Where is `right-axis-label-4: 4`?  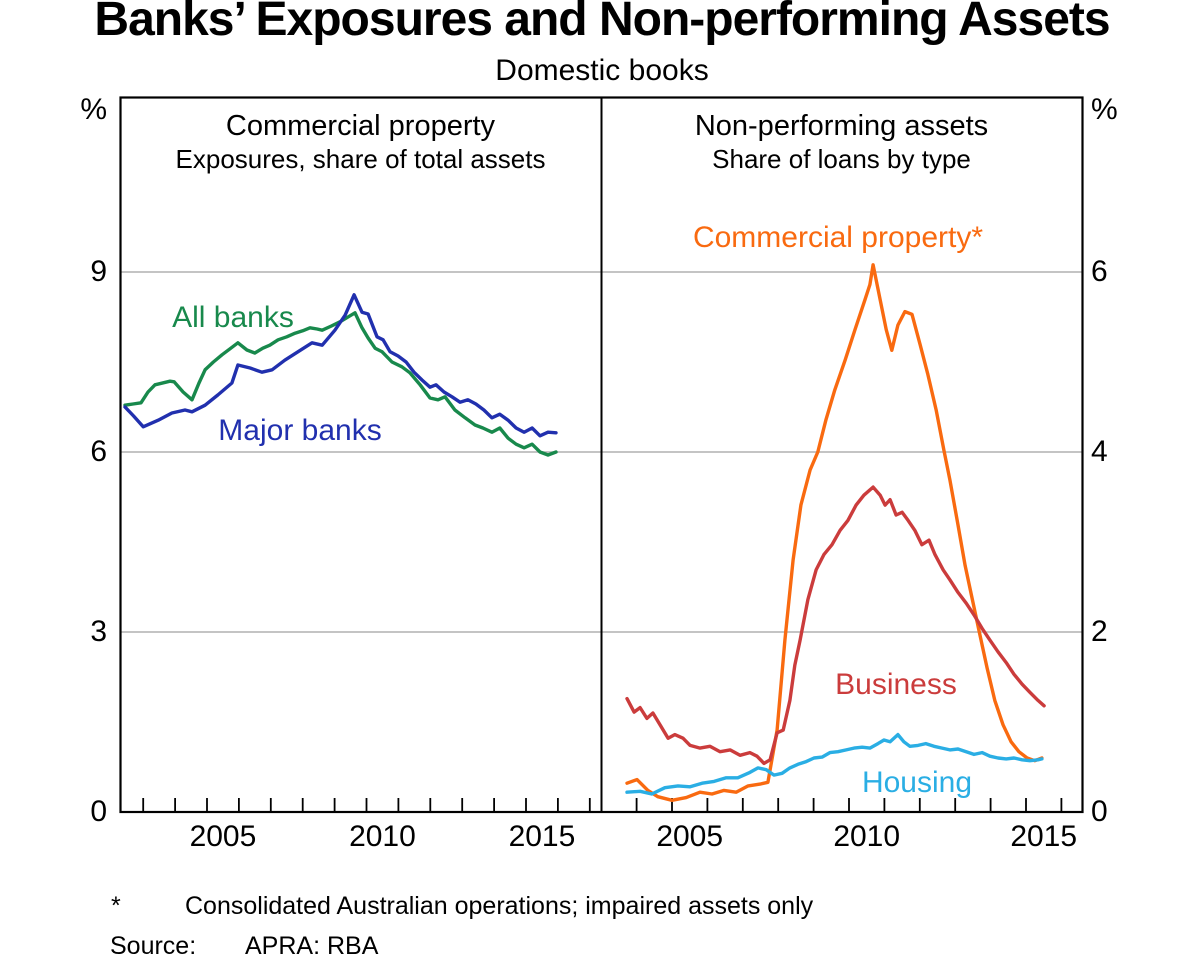
right-axis-label-4: 4 is located at coordinates (1099, 451).